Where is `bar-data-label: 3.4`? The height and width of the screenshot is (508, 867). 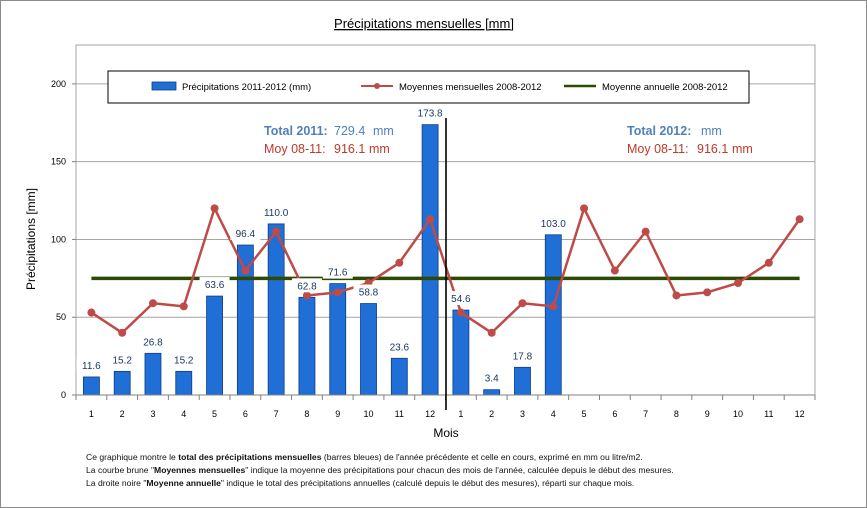 bar-data-label: 3.4 is located at coordinates (492, 379).